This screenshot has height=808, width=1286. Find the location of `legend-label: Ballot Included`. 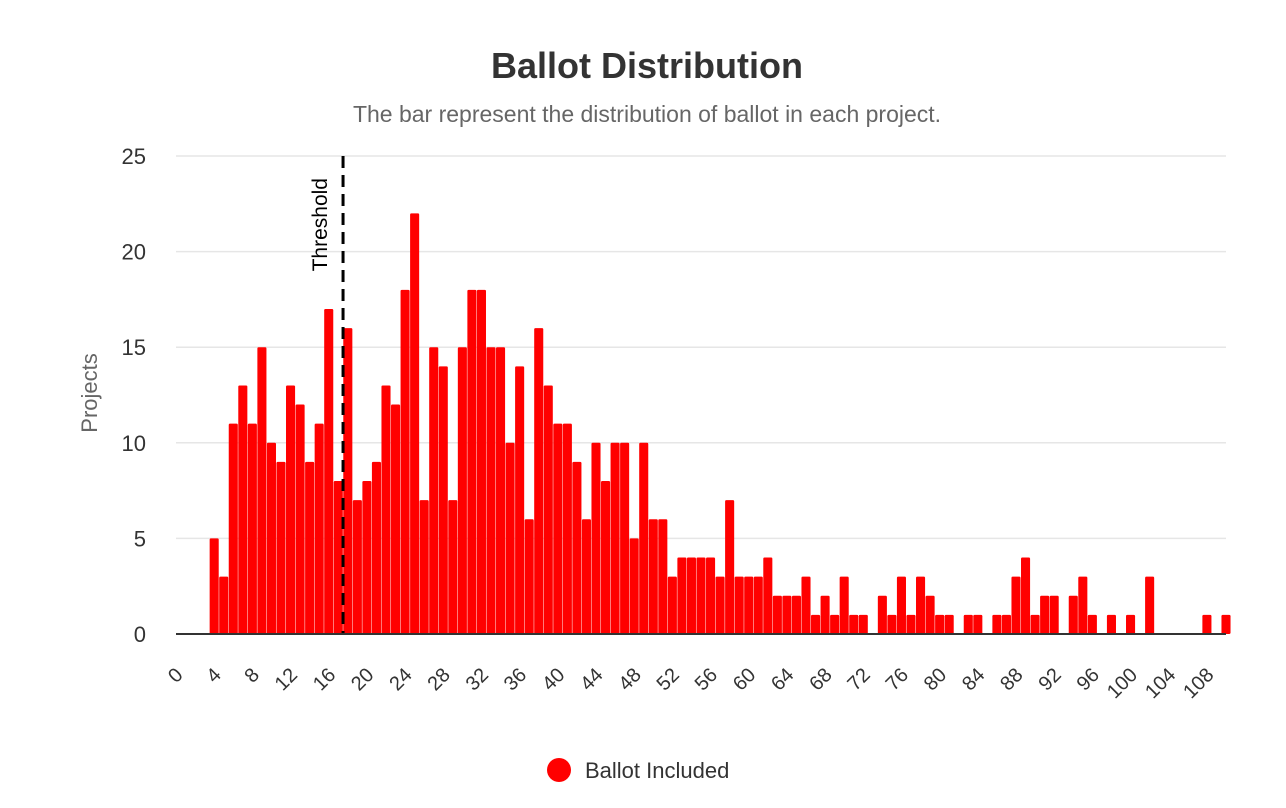

legend-label: Ballot Included is located at coordinates (657, 770).